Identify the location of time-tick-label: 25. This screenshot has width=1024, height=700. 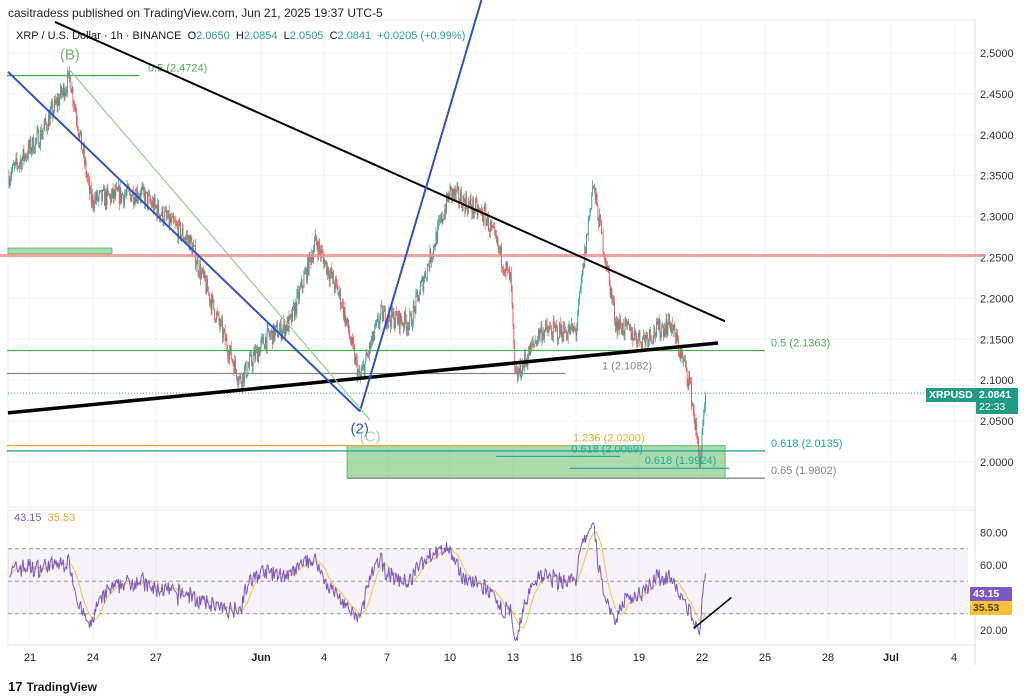
(765, 658).